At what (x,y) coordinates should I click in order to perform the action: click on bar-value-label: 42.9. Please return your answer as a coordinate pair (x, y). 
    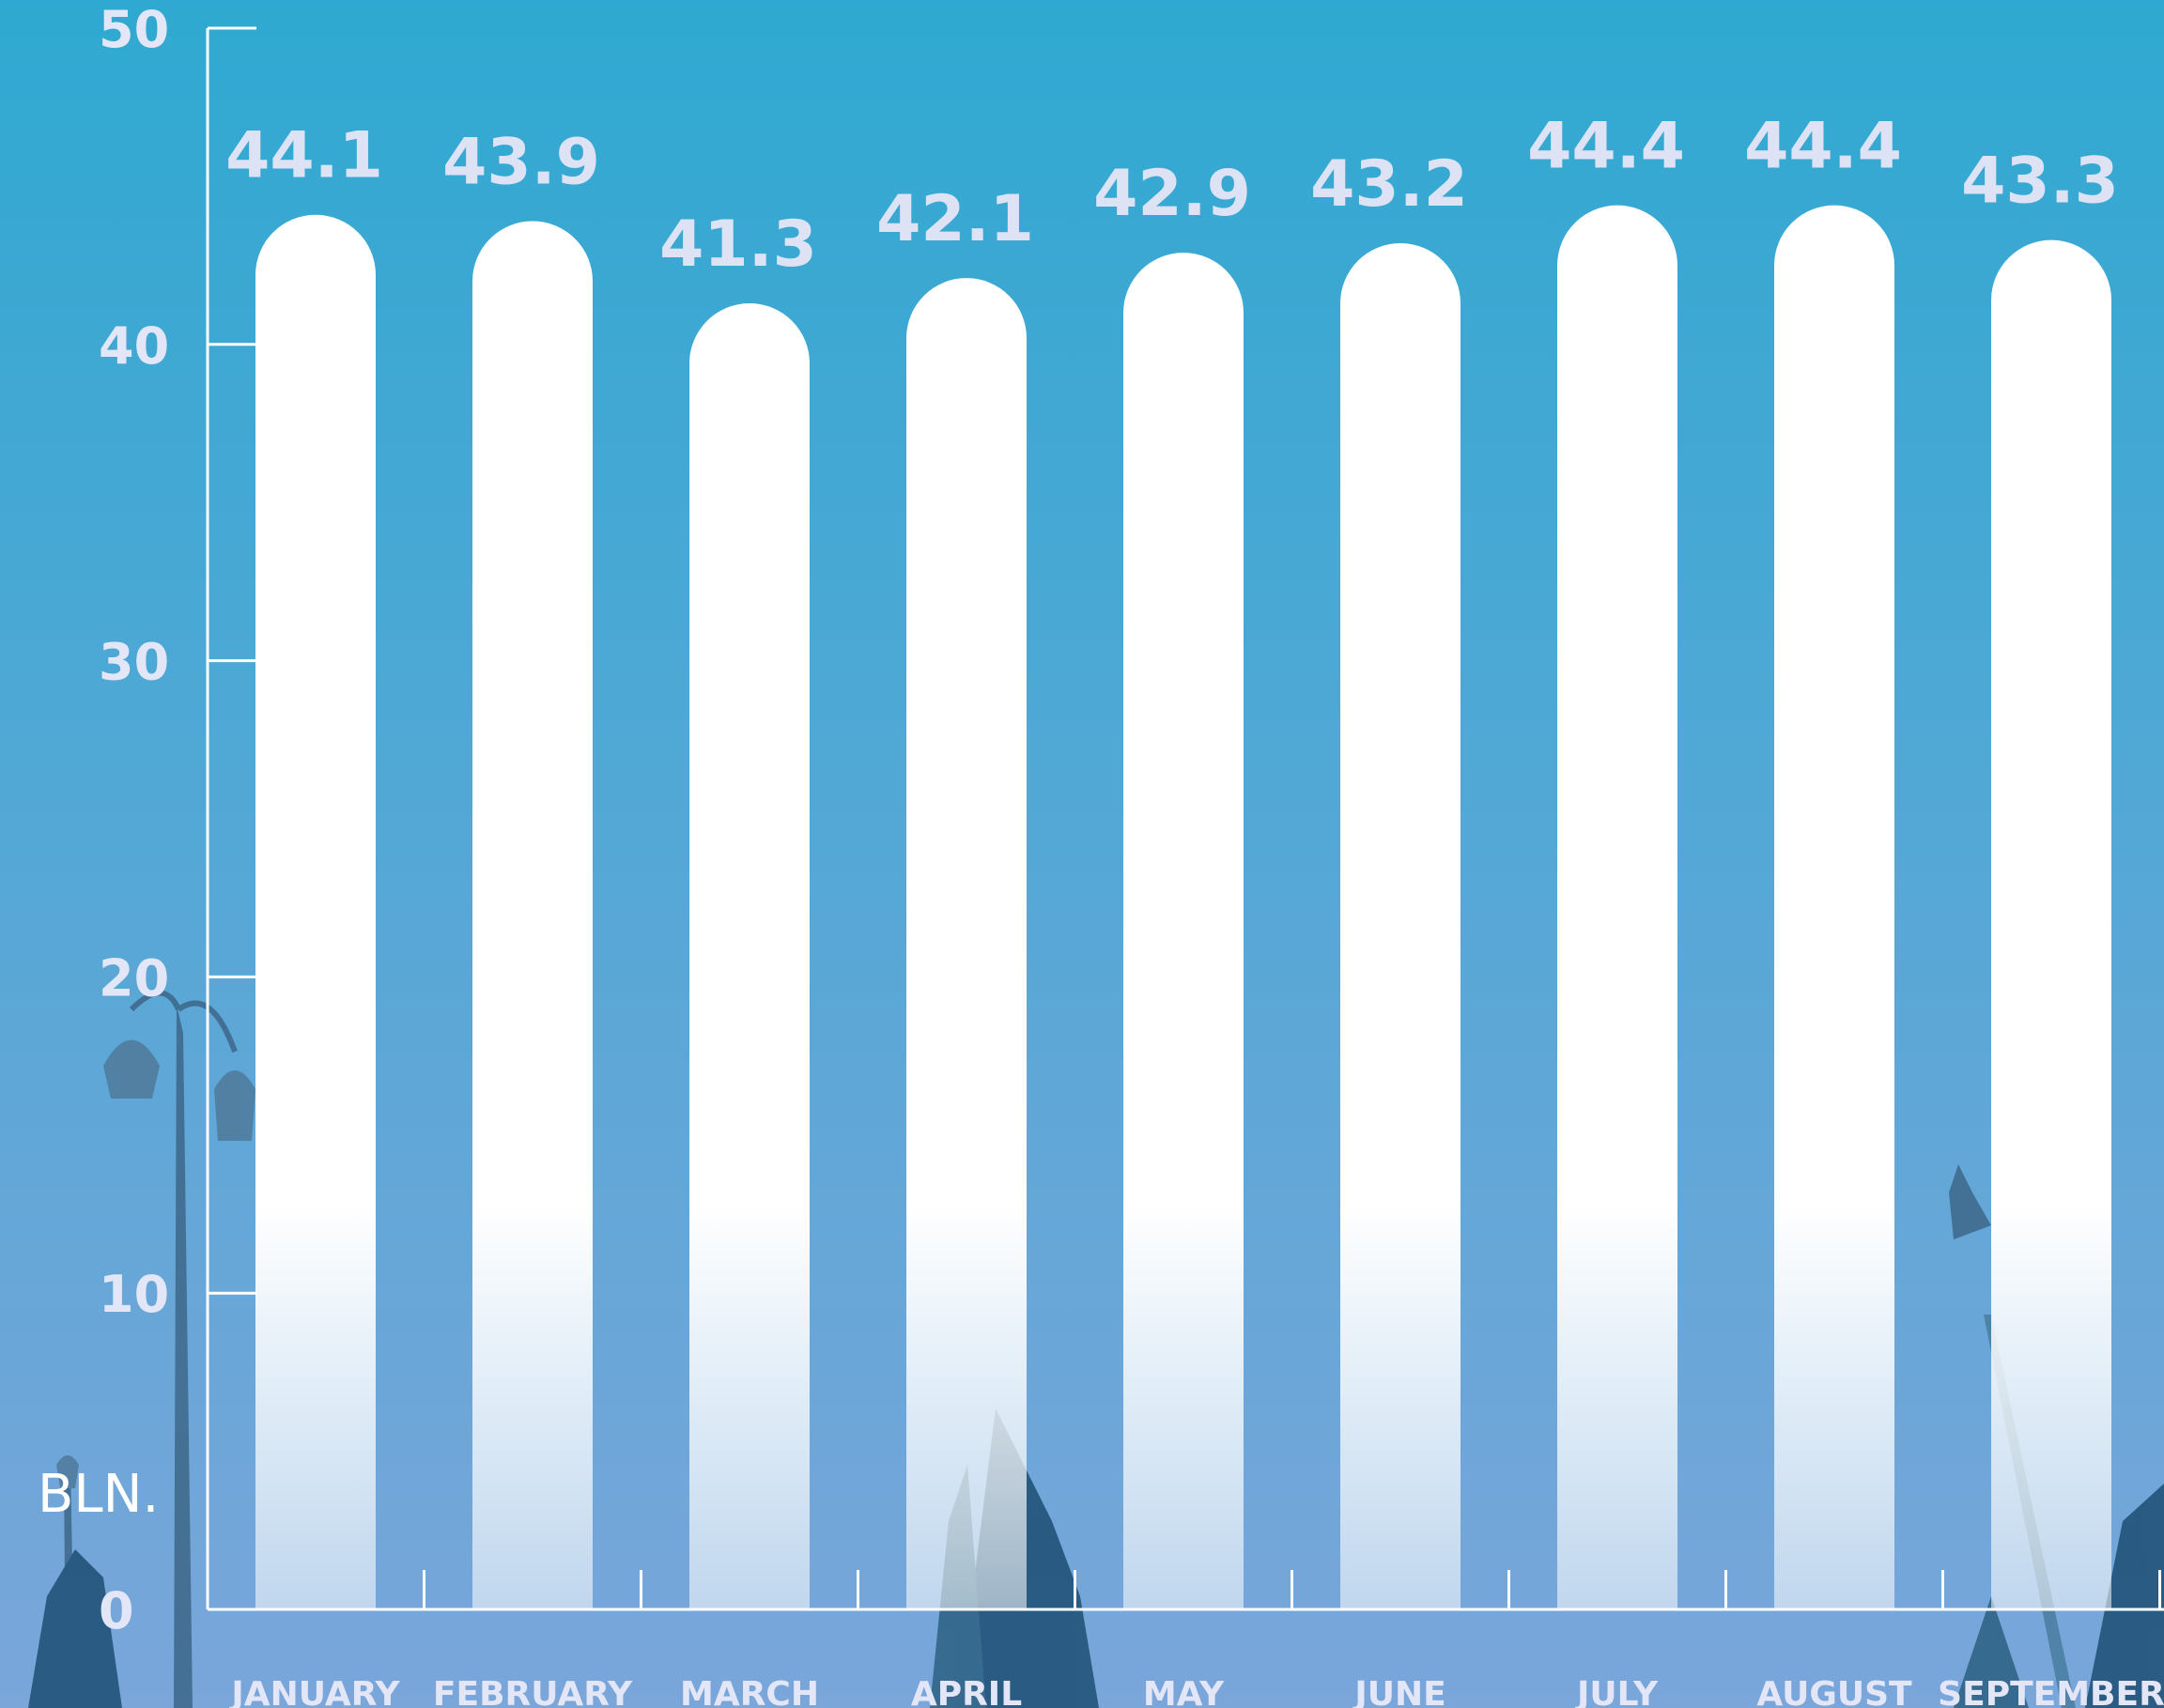
    Looking at the image, I should click on (1172, 194).